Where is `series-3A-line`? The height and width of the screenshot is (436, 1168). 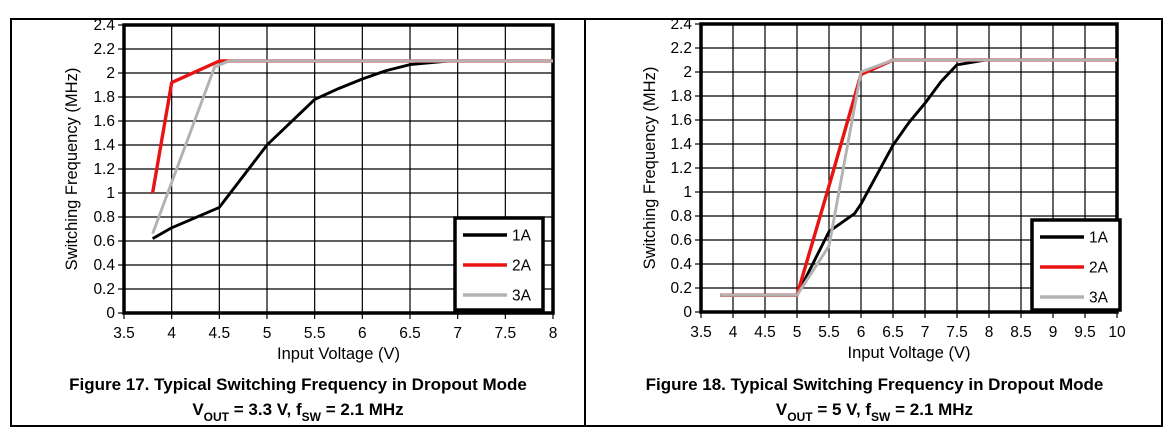 series-3A-line is located at coordinates (352, 147).